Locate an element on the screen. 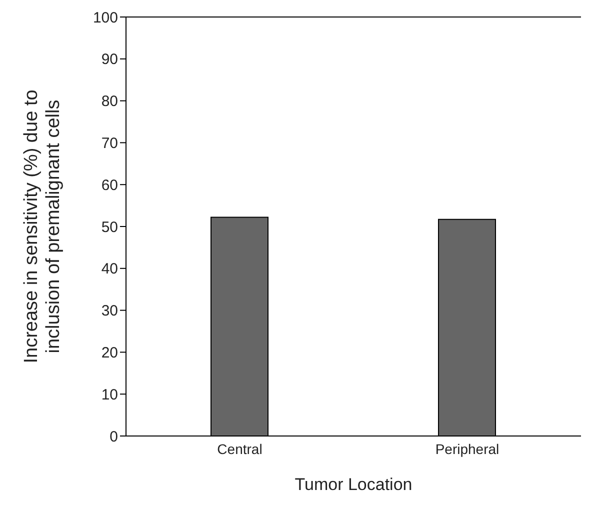 The width and height of the screenshot is (591, 514). y-tick-label: 80 is located at coordinates (109, 101).